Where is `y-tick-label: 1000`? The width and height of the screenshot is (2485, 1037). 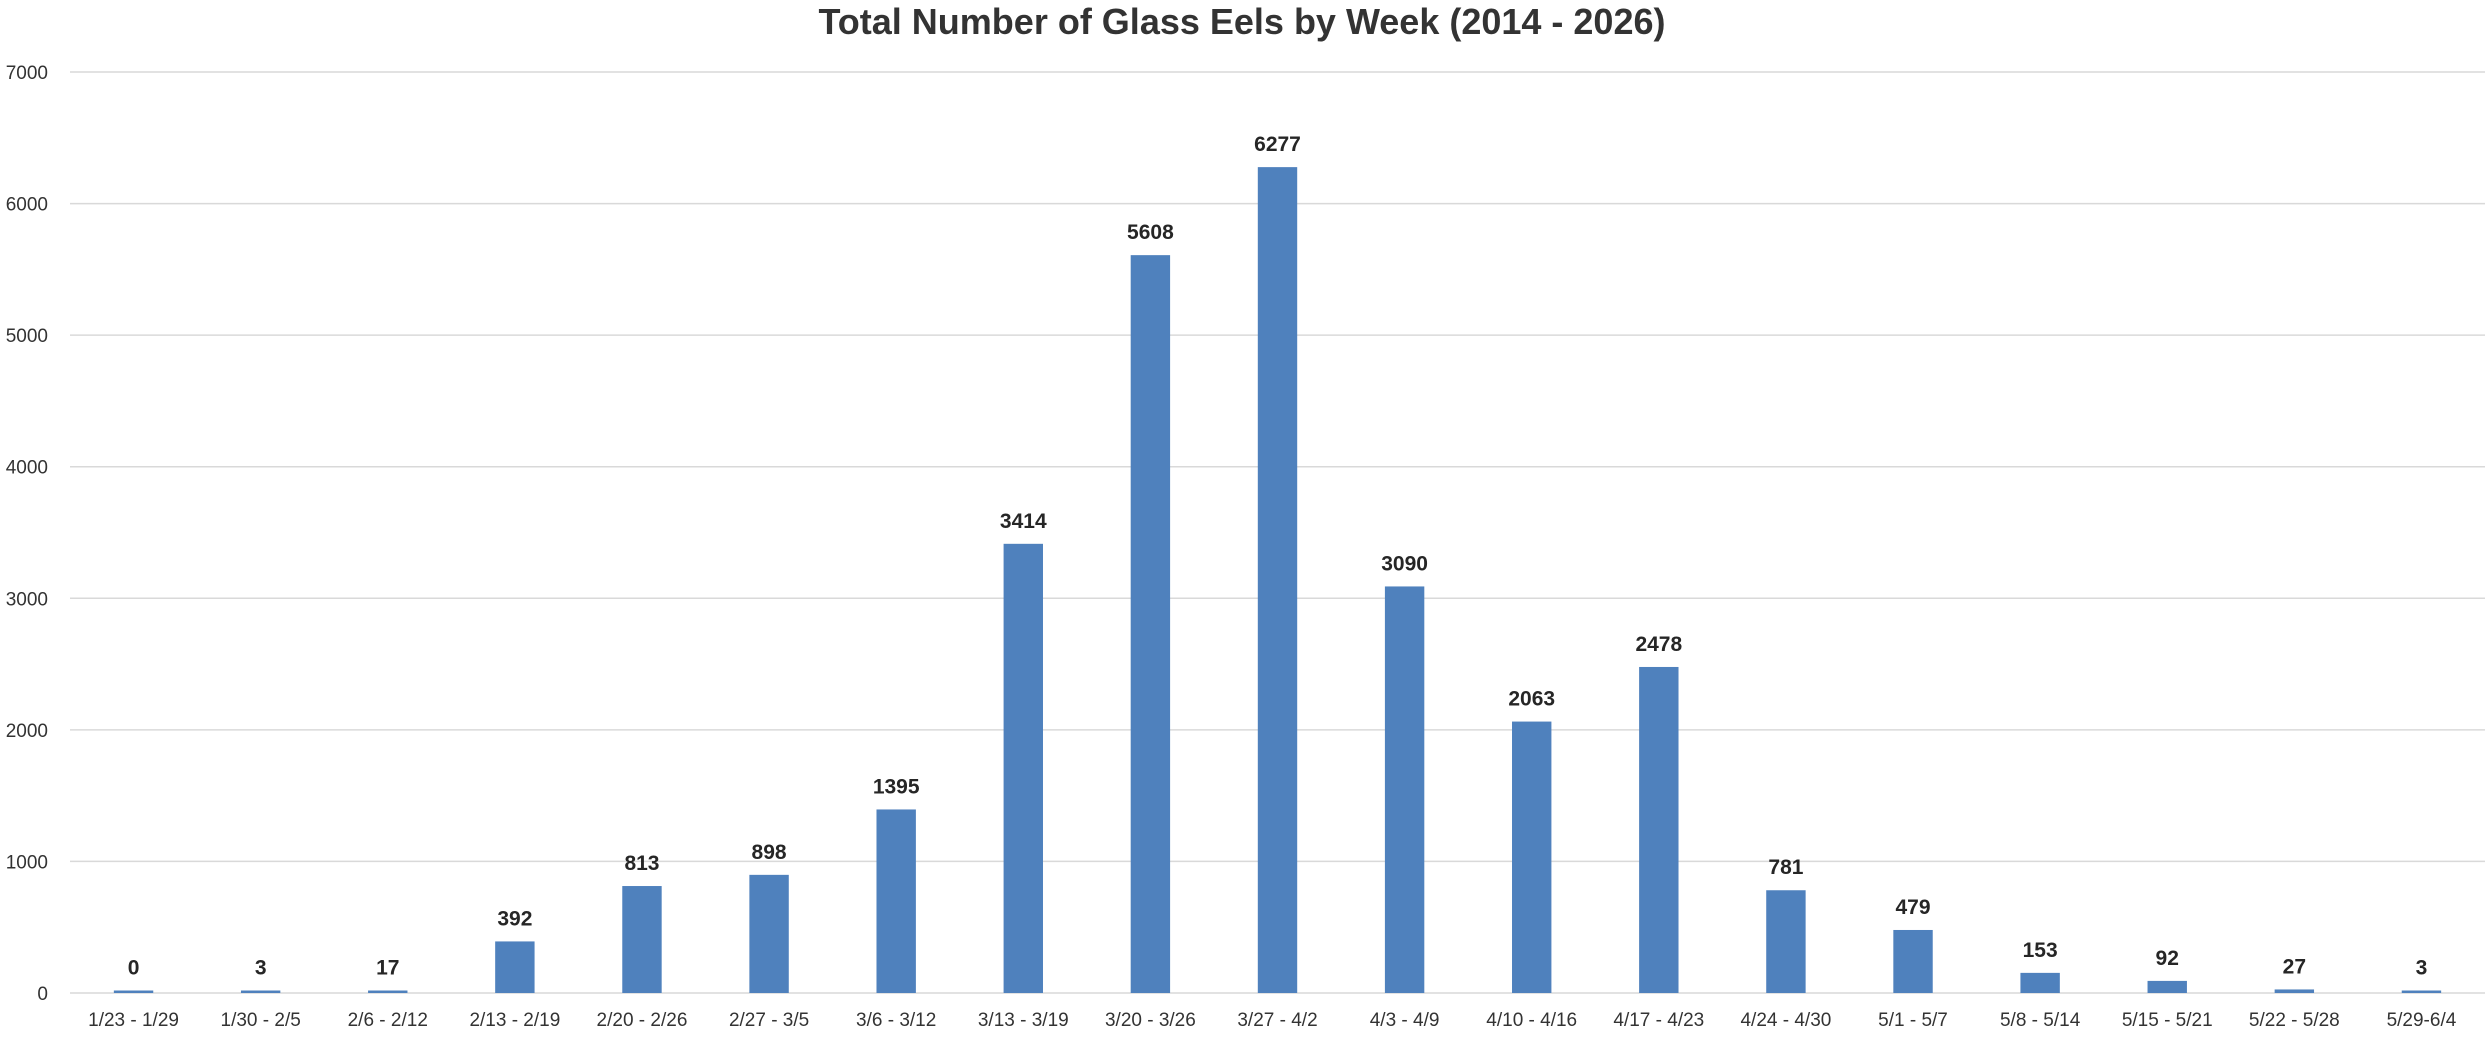 y-tick-label: 1000 is located at coordinates (27, 862).